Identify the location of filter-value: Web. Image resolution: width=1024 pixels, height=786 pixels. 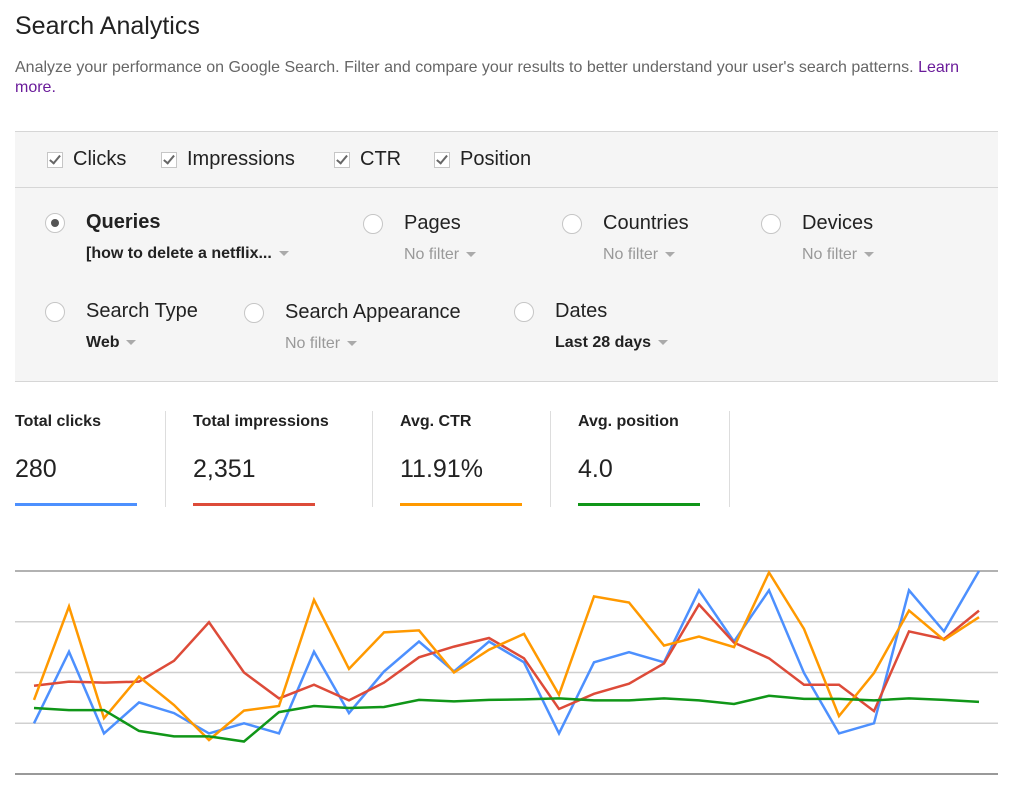
(103, 342).